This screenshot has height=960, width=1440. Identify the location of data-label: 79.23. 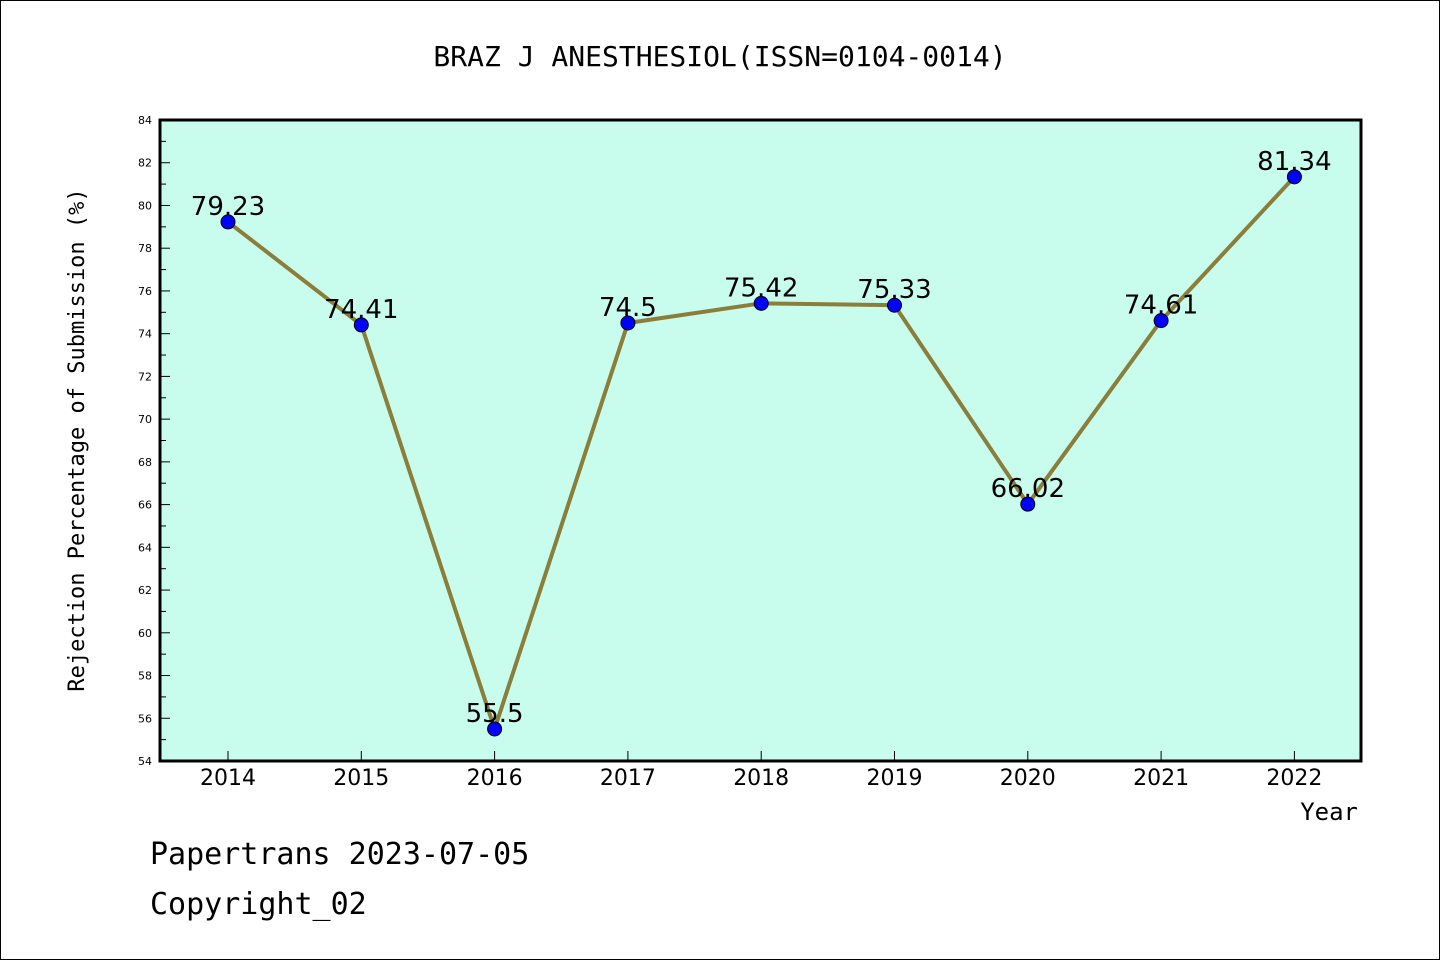
(228, 207).